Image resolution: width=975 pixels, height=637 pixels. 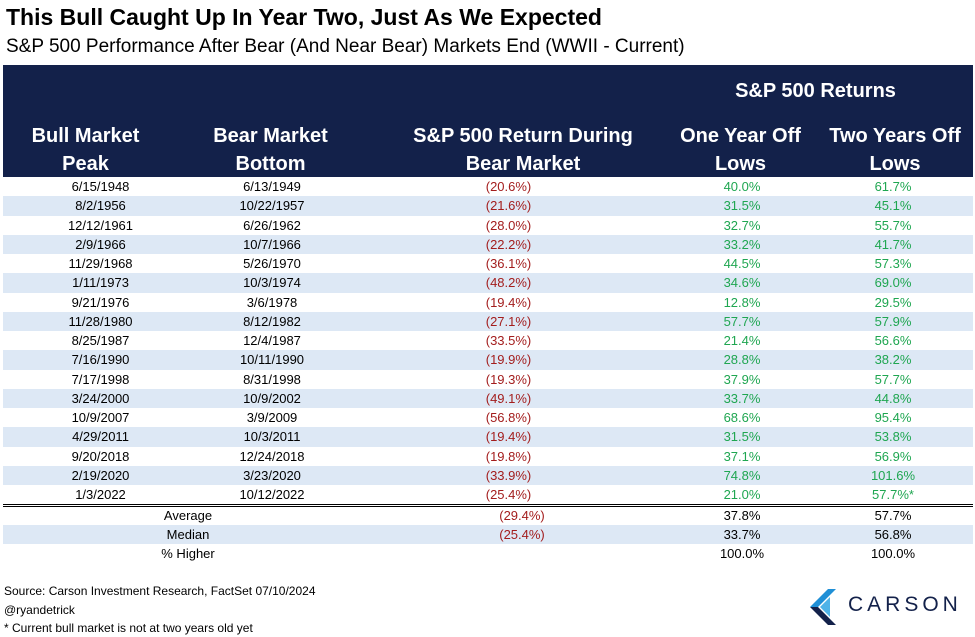 I want to click on cell-bear-bottom: 5/26/1970, so click(x=272, y=264).